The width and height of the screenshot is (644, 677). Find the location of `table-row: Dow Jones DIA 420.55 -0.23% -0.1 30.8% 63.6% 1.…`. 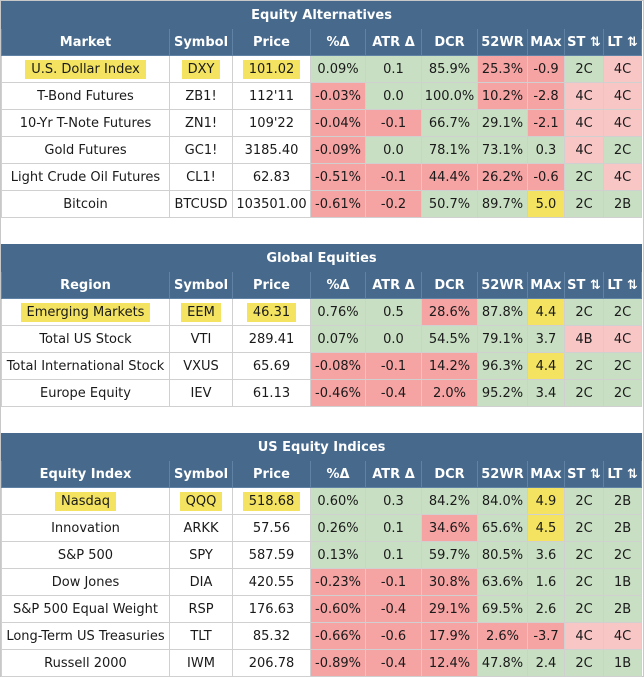

table-row: Dow Jones DIA 420.55 -0.23% -0.1 30.8% 63.6% 1.… is located at coordinates (322, 582).